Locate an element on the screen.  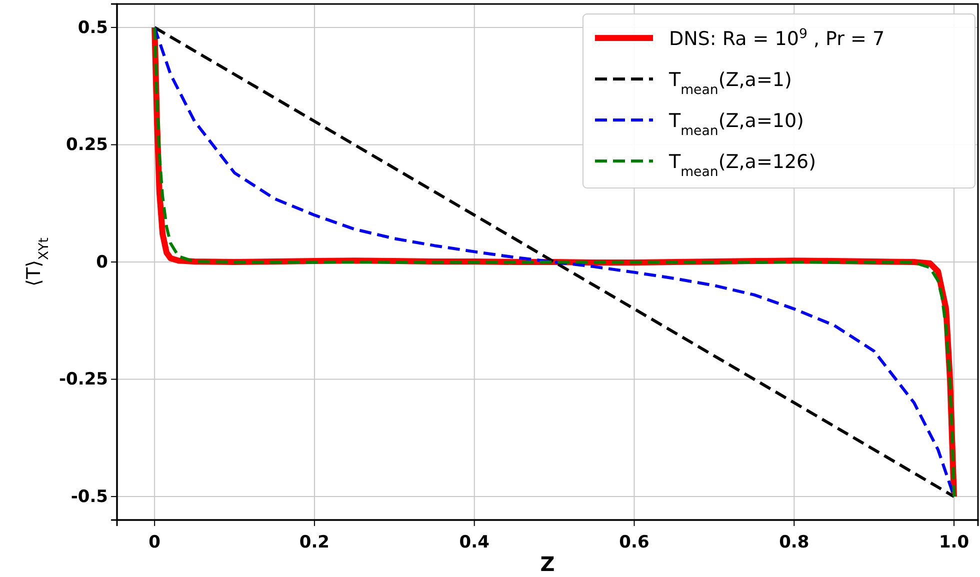
y-tick-label: -0.25 is located at coordinates (83, 380).